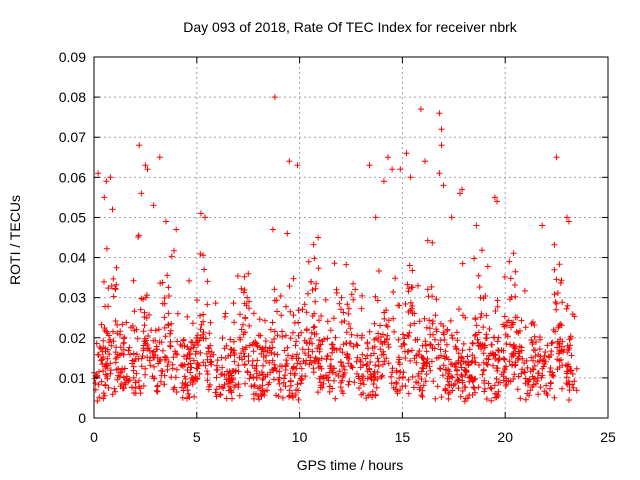 This screenshot has width=640, height=480. What do you see at coordinates (300, 437) in the screenshot?
I see `x-tick-label: 10` at bounding box center [300, 437].